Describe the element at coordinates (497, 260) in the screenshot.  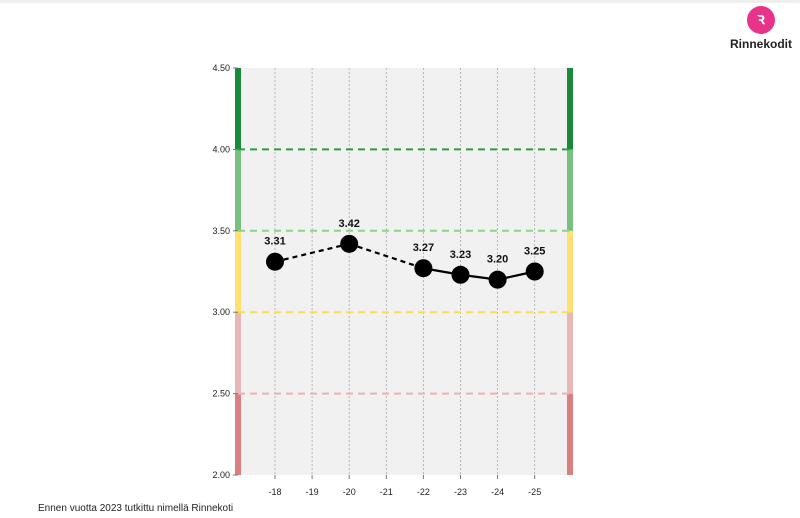
I see `data-label: 3.20` at that location.